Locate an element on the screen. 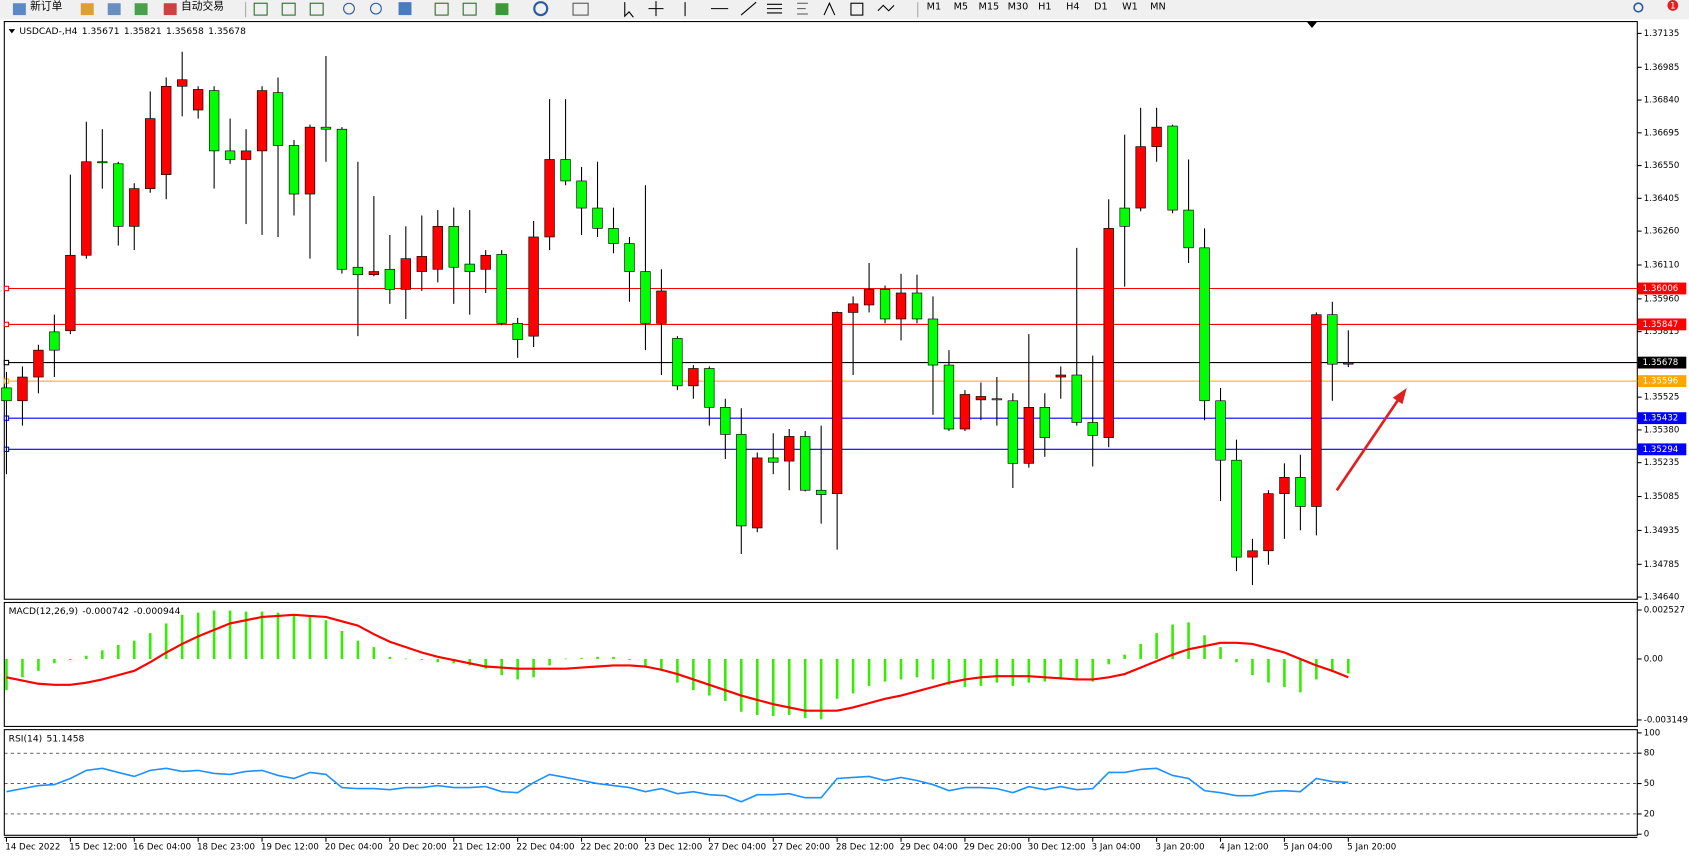  price-tag: 1.35432 is located at coordinates (1661, 419).